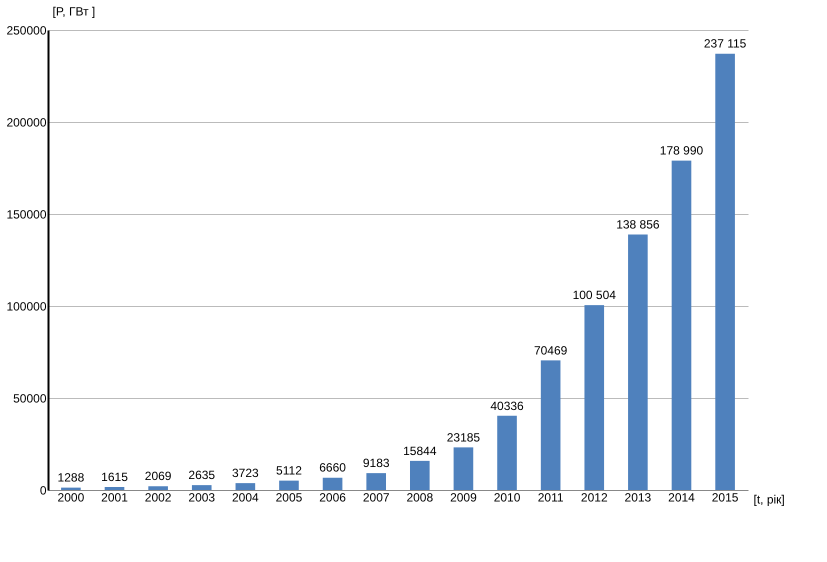 The height and width of the screenshot is (562, 827). What do you see at coordinates (682, 151) in the screenshot?
I see `data-label: 178 990` at bounding box center [682, 151].